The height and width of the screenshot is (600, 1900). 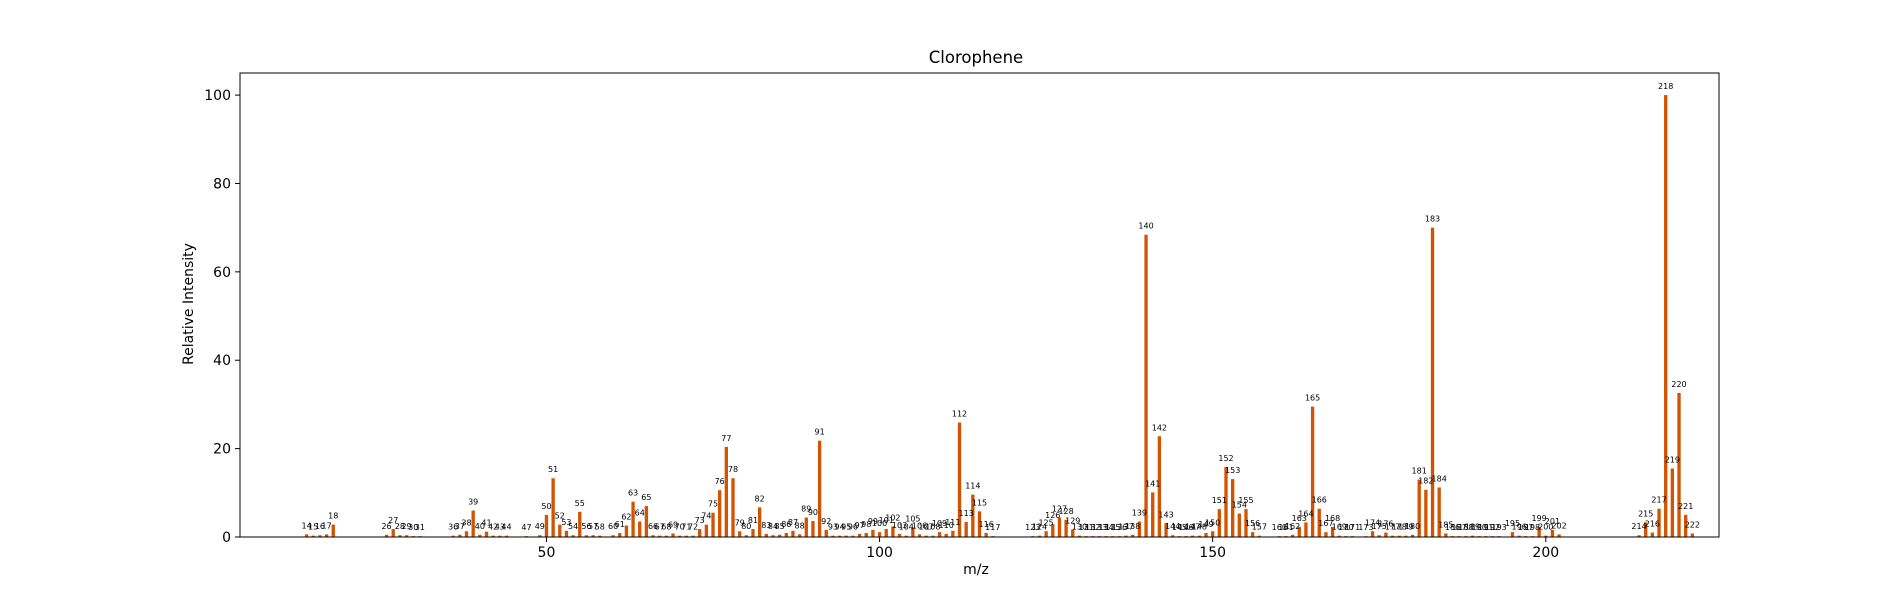 What do you see at coordinates (1192, 527) in the screenshot?
I see `peak-label: 147` at bounding box center [1192, 527].